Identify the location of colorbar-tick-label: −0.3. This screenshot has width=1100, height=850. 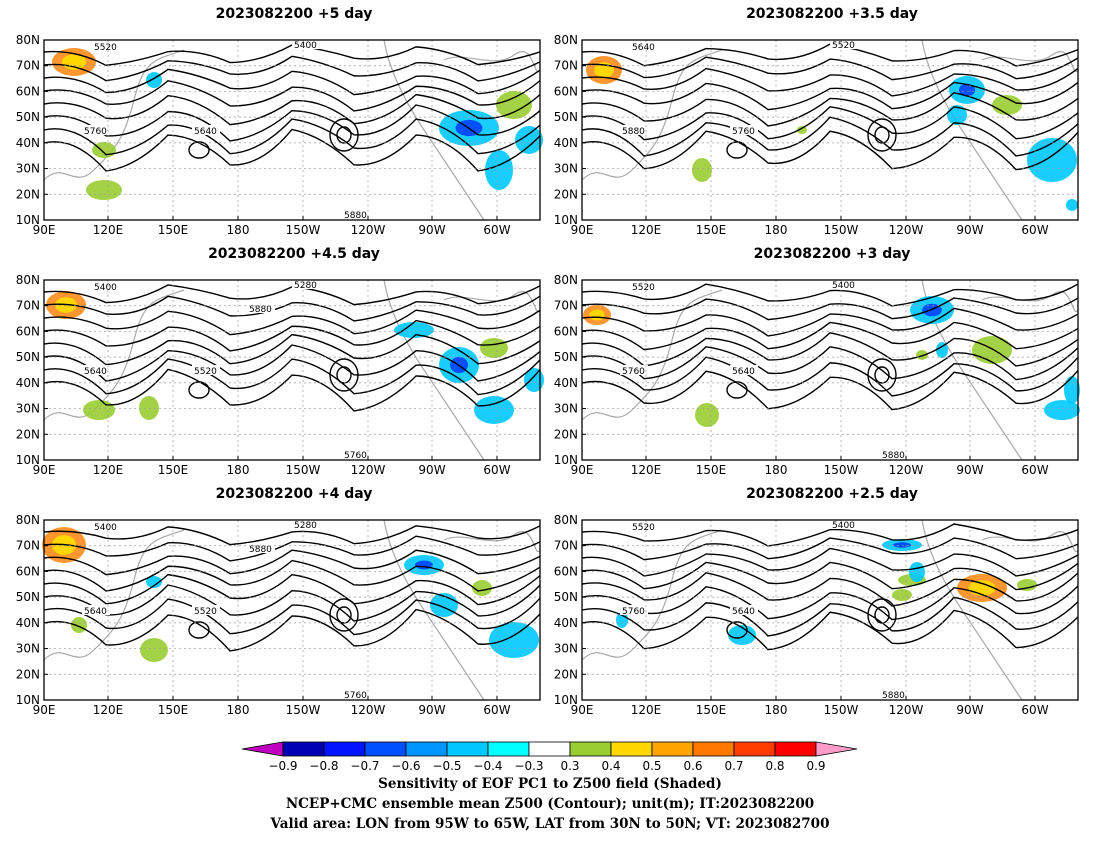
(528, 766).